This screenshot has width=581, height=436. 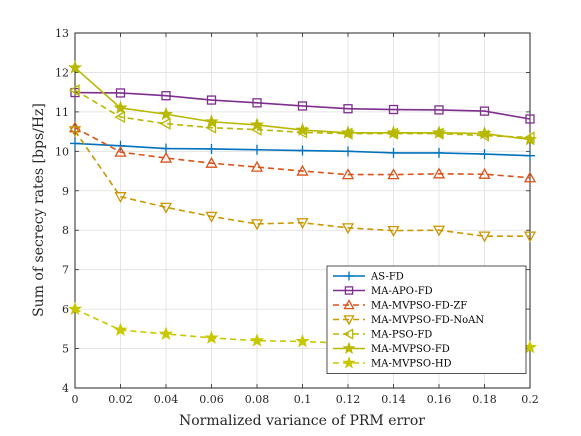 I want to click on legend-entry: MA-MVPSO-FD-NoAN, so click(x=408, y=320).